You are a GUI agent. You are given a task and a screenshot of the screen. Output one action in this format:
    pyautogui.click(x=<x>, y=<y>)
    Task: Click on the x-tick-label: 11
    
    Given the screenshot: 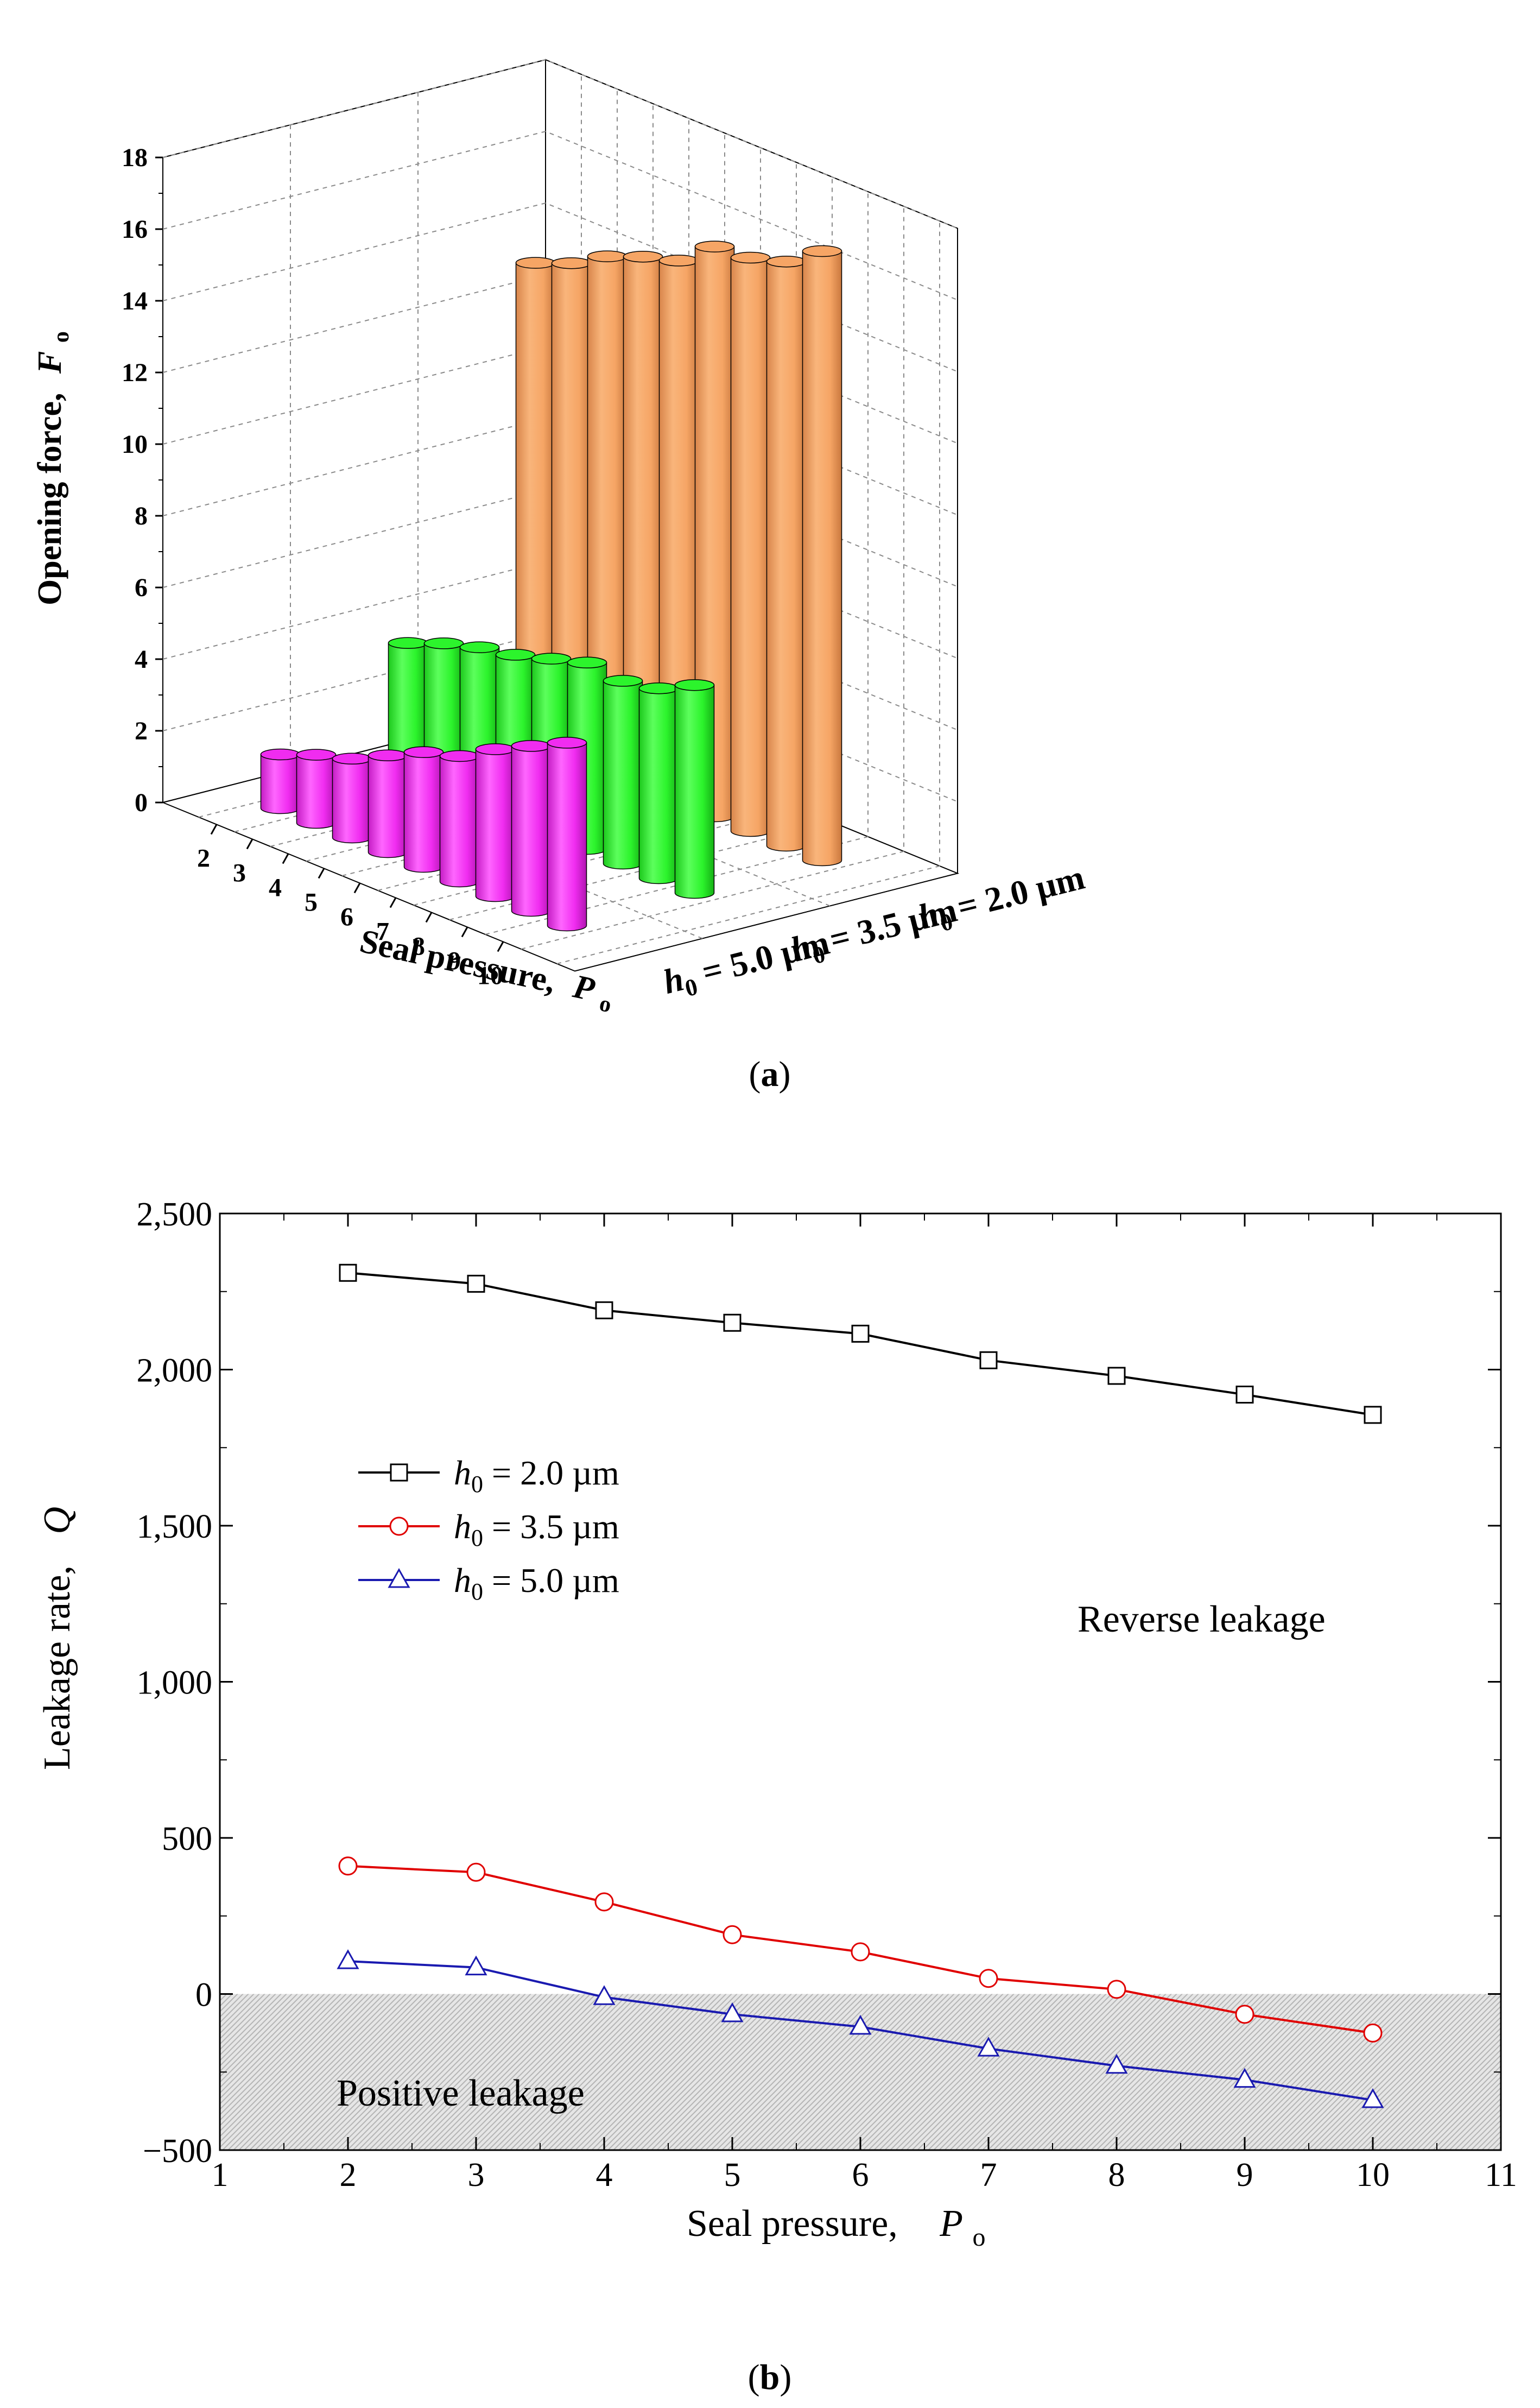 What is the action you would take?
    pyautogui.click(x=1501, y=2175)
    